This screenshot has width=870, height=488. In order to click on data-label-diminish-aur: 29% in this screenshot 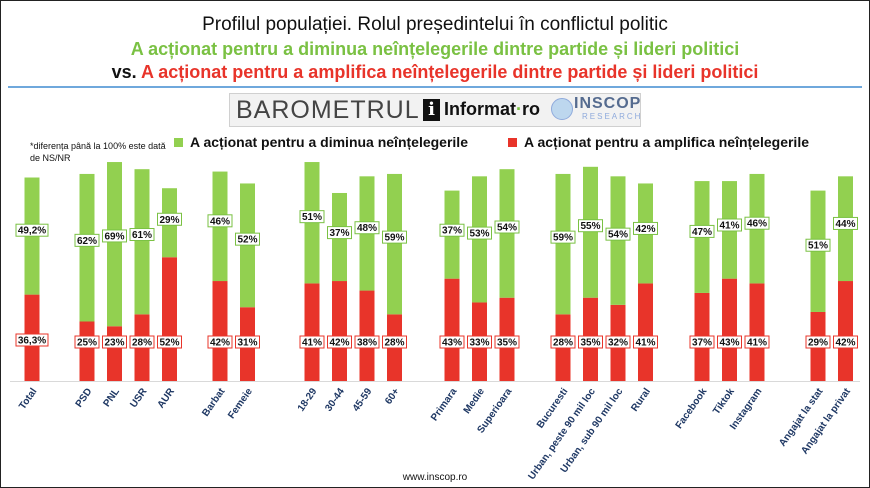, I will do `click(169, 220)`.